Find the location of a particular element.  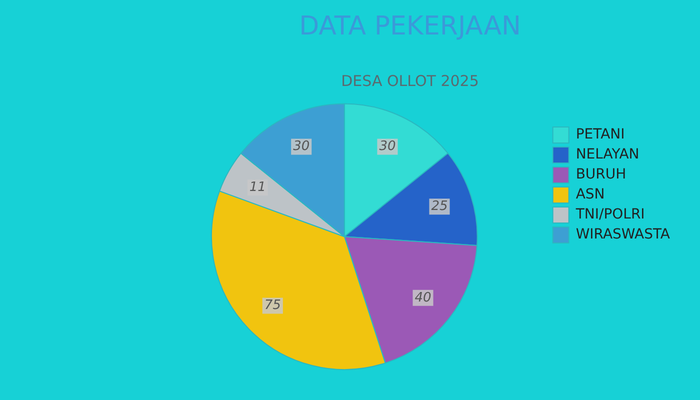

legend-label: TNI/POLRI is located at coordinates (609, 214).